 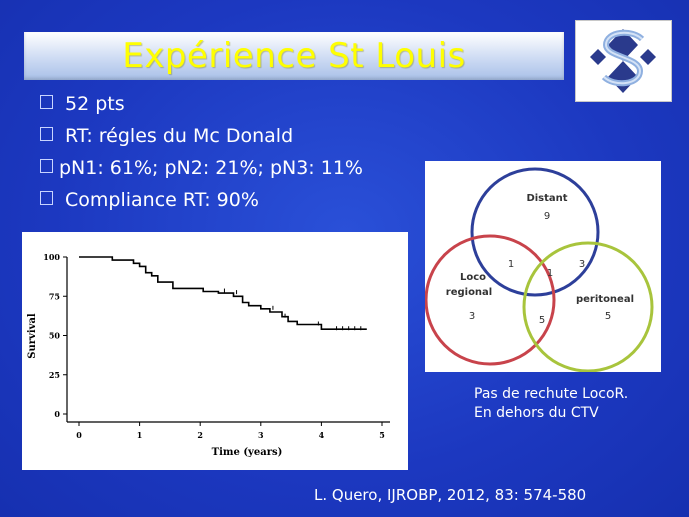 I want to click on survival-step-line, so click(x=223, y=293).